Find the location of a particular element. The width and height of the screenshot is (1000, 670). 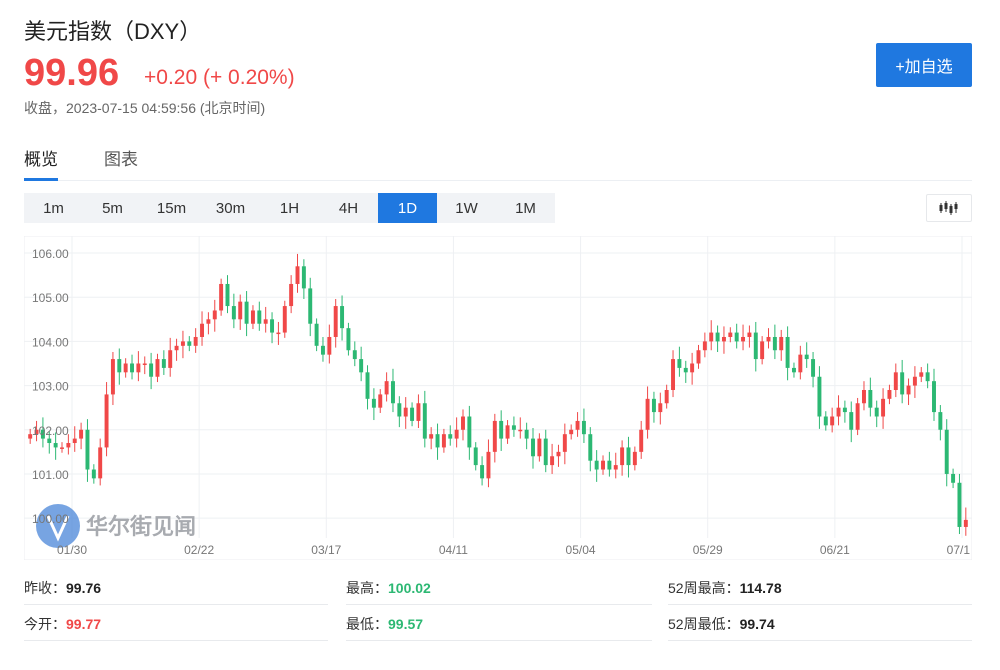

x-tick-label: 02/22 is located at coordinates (199, 550).